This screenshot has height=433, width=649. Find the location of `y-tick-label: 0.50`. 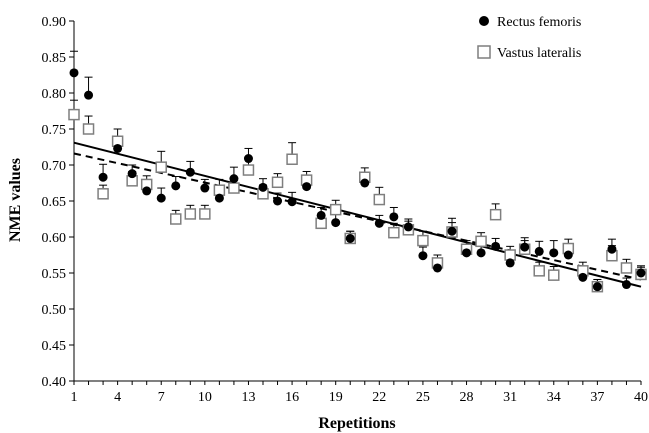

y-tick-label: 0.50 is located at coordinates (54, 310).